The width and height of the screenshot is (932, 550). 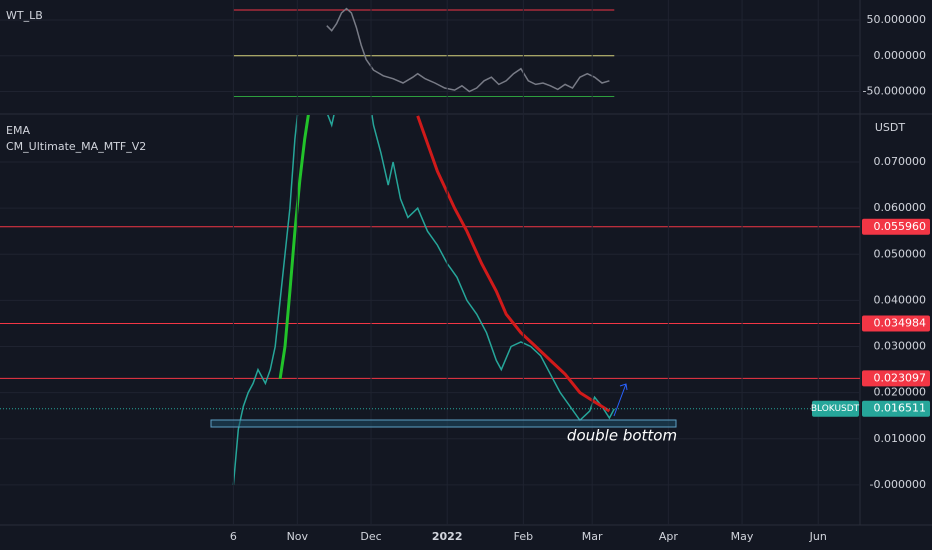 I want to click on y-tick-label: 0.050000, so click(x=900, y=253).